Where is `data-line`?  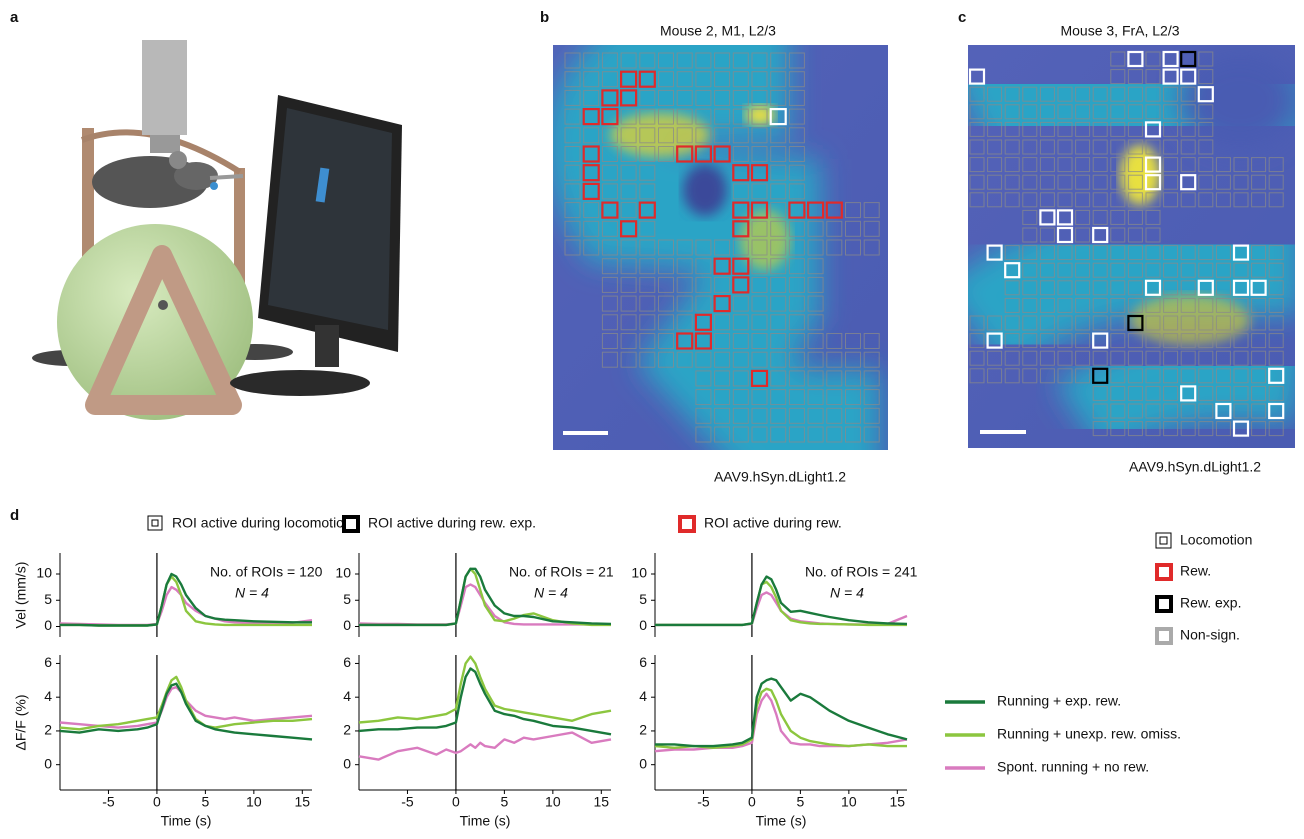
data-line is located at coordinates (485, 746).